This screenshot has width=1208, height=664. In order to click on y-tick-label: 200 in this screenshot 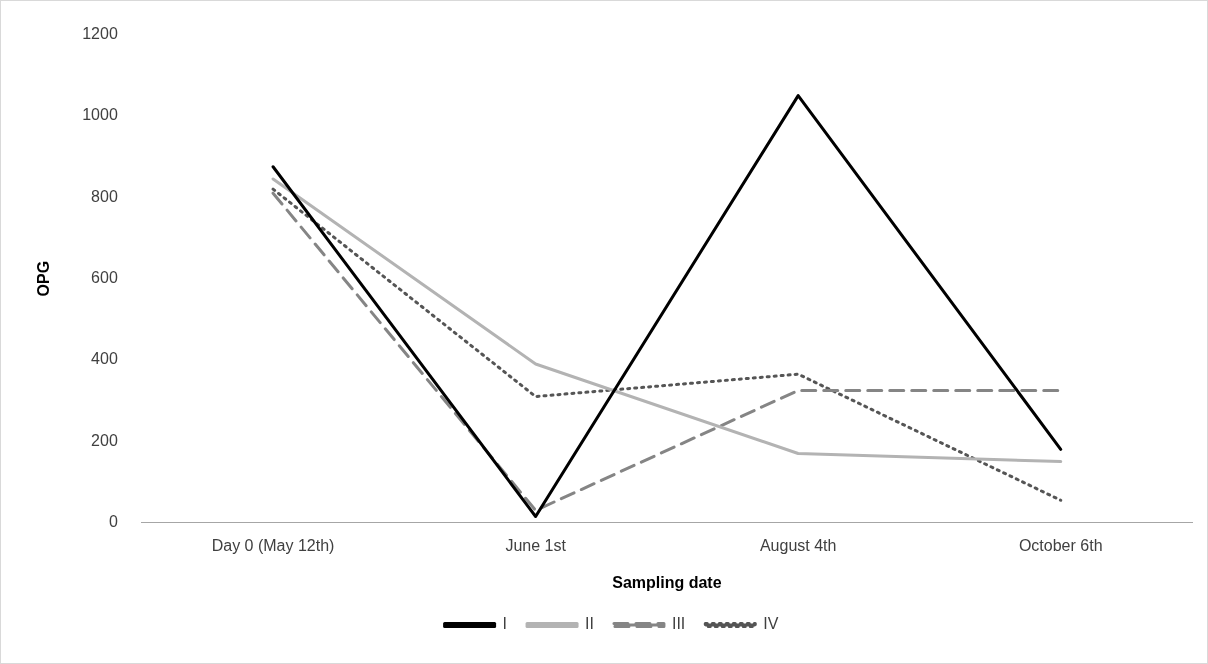, I will do `click(104, 440)`.